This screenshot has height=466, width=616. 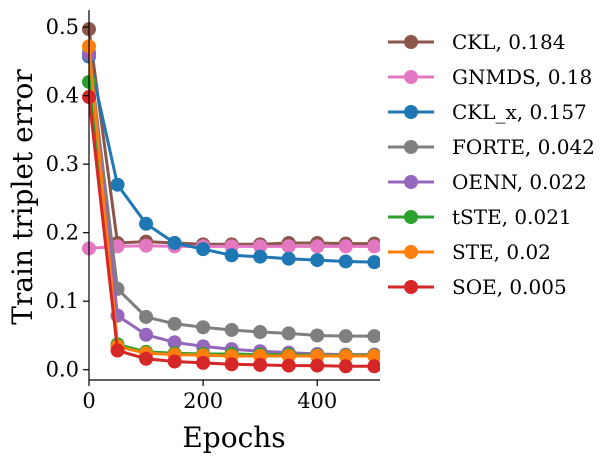 What do you see at coordinates (233, 437) in the screenshot?
I see `x-axis-title: Epochs` at bounding box center [233, 437].